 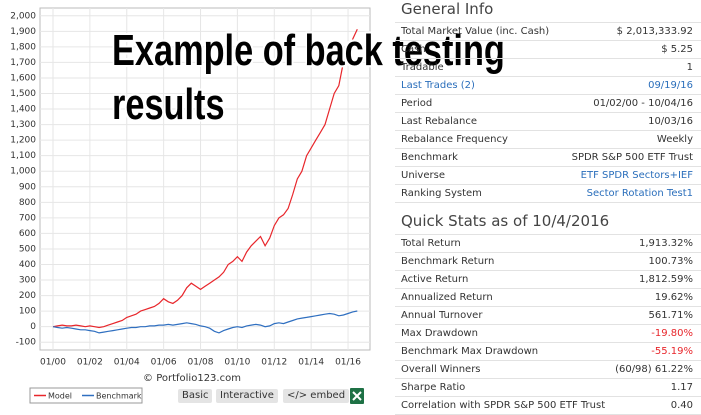 What do you see at coordinates (429, 157) in the screenshot?
I see `row-label: Benchmark` at bounding box center [429, 157].